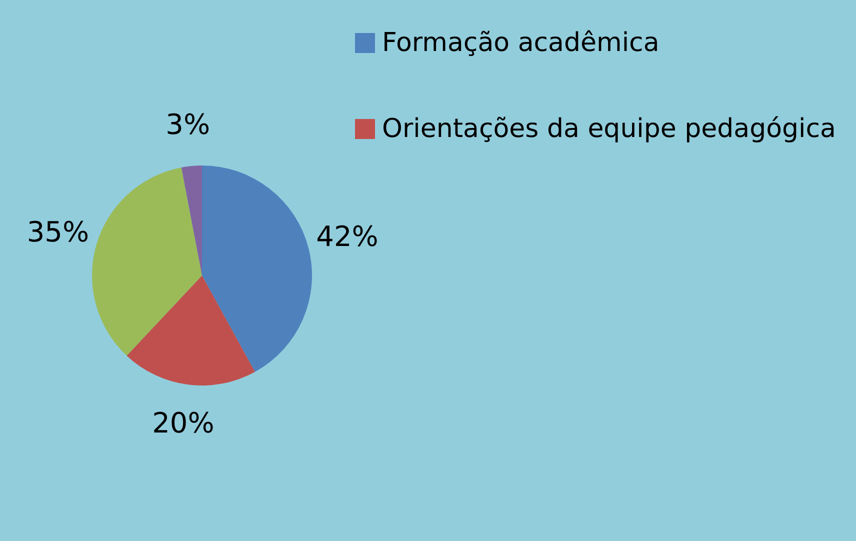 The width and height of the screenshot is (856, 541). Describe the element at coordinates (347, 237) in the screenshot. I see `data-label: 42%` at that location.